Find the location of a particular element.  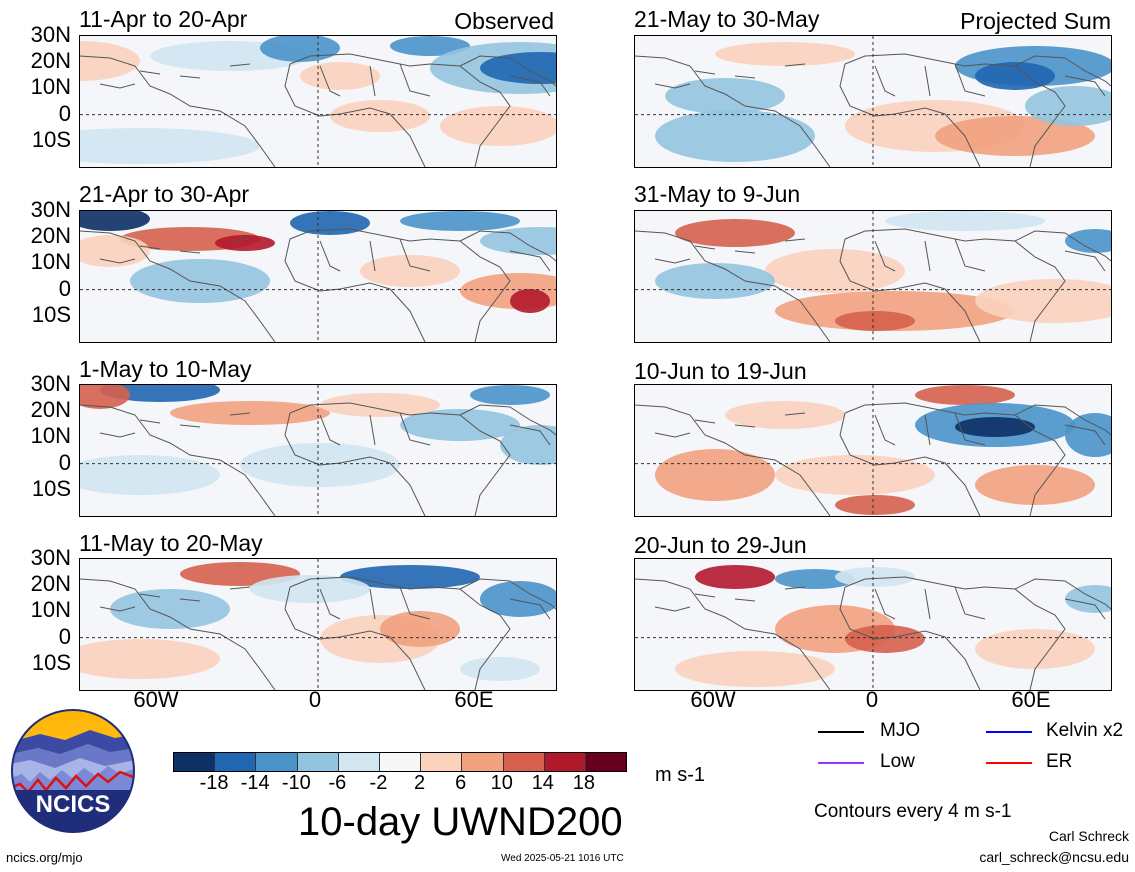

main-title: 10-day UWND200 is located at coordinates (460, 822).